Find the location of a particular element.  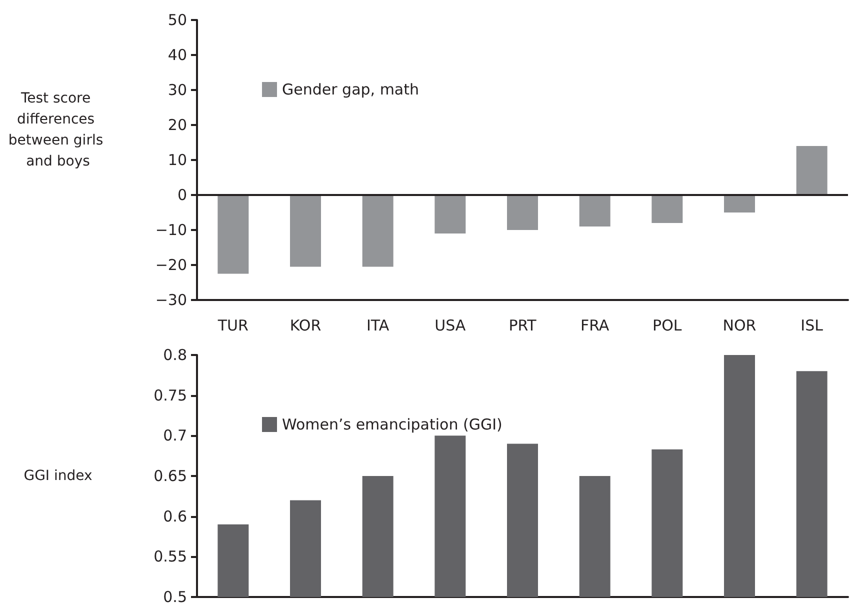

y-tick-label: 30 is located at coordinates (177, 90).